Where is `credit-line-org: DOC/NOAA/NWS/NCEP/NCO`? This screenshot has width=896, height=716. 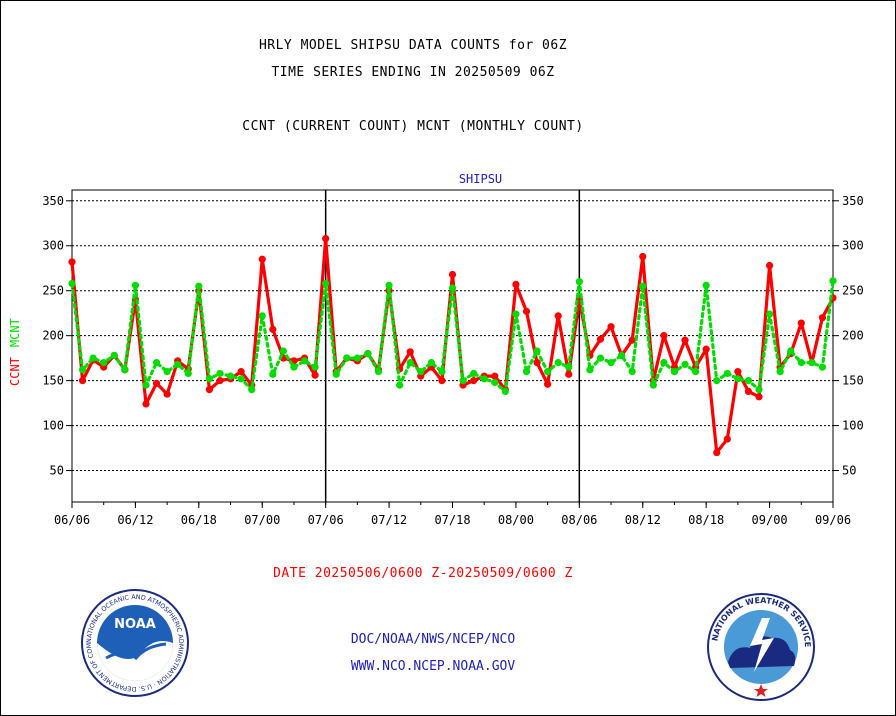 credit-line-org: DOC/NOAA/NWS/NCEP/NCO is located at coordinates (433, 639).